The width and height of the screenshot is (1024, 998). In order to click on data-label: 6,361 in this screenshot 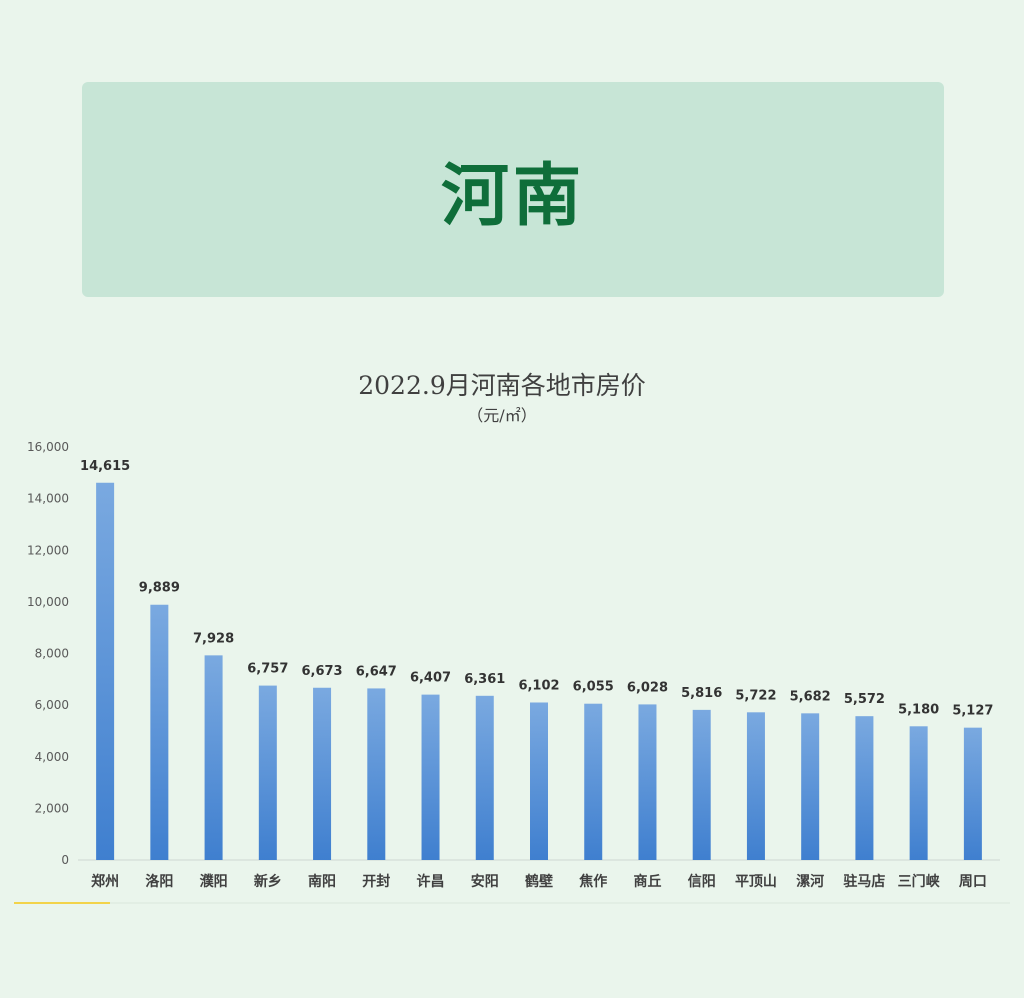, I will do `click(484, 679)`.